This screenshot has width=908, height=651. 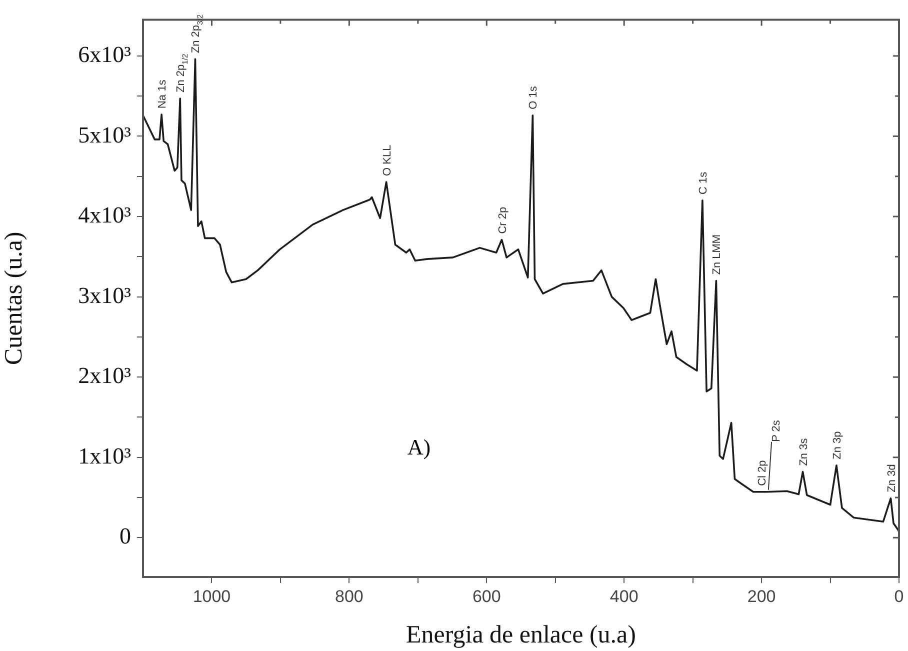 What do you see at coordinates (892, 478) in the screenshot?
I see `annotation: Zn 3d` at bounding box center [892, 478].